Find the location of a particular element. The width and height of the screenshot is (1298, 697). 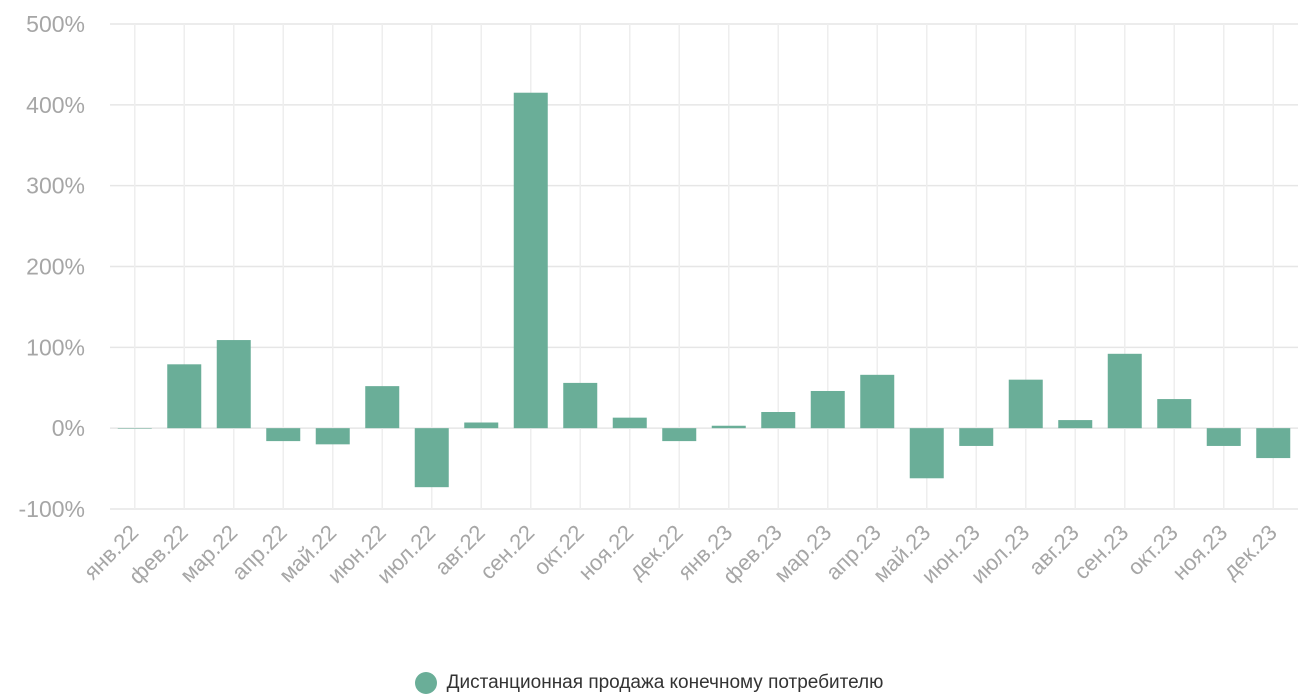

bar-июл.22 is located at coordinates (431, 458).